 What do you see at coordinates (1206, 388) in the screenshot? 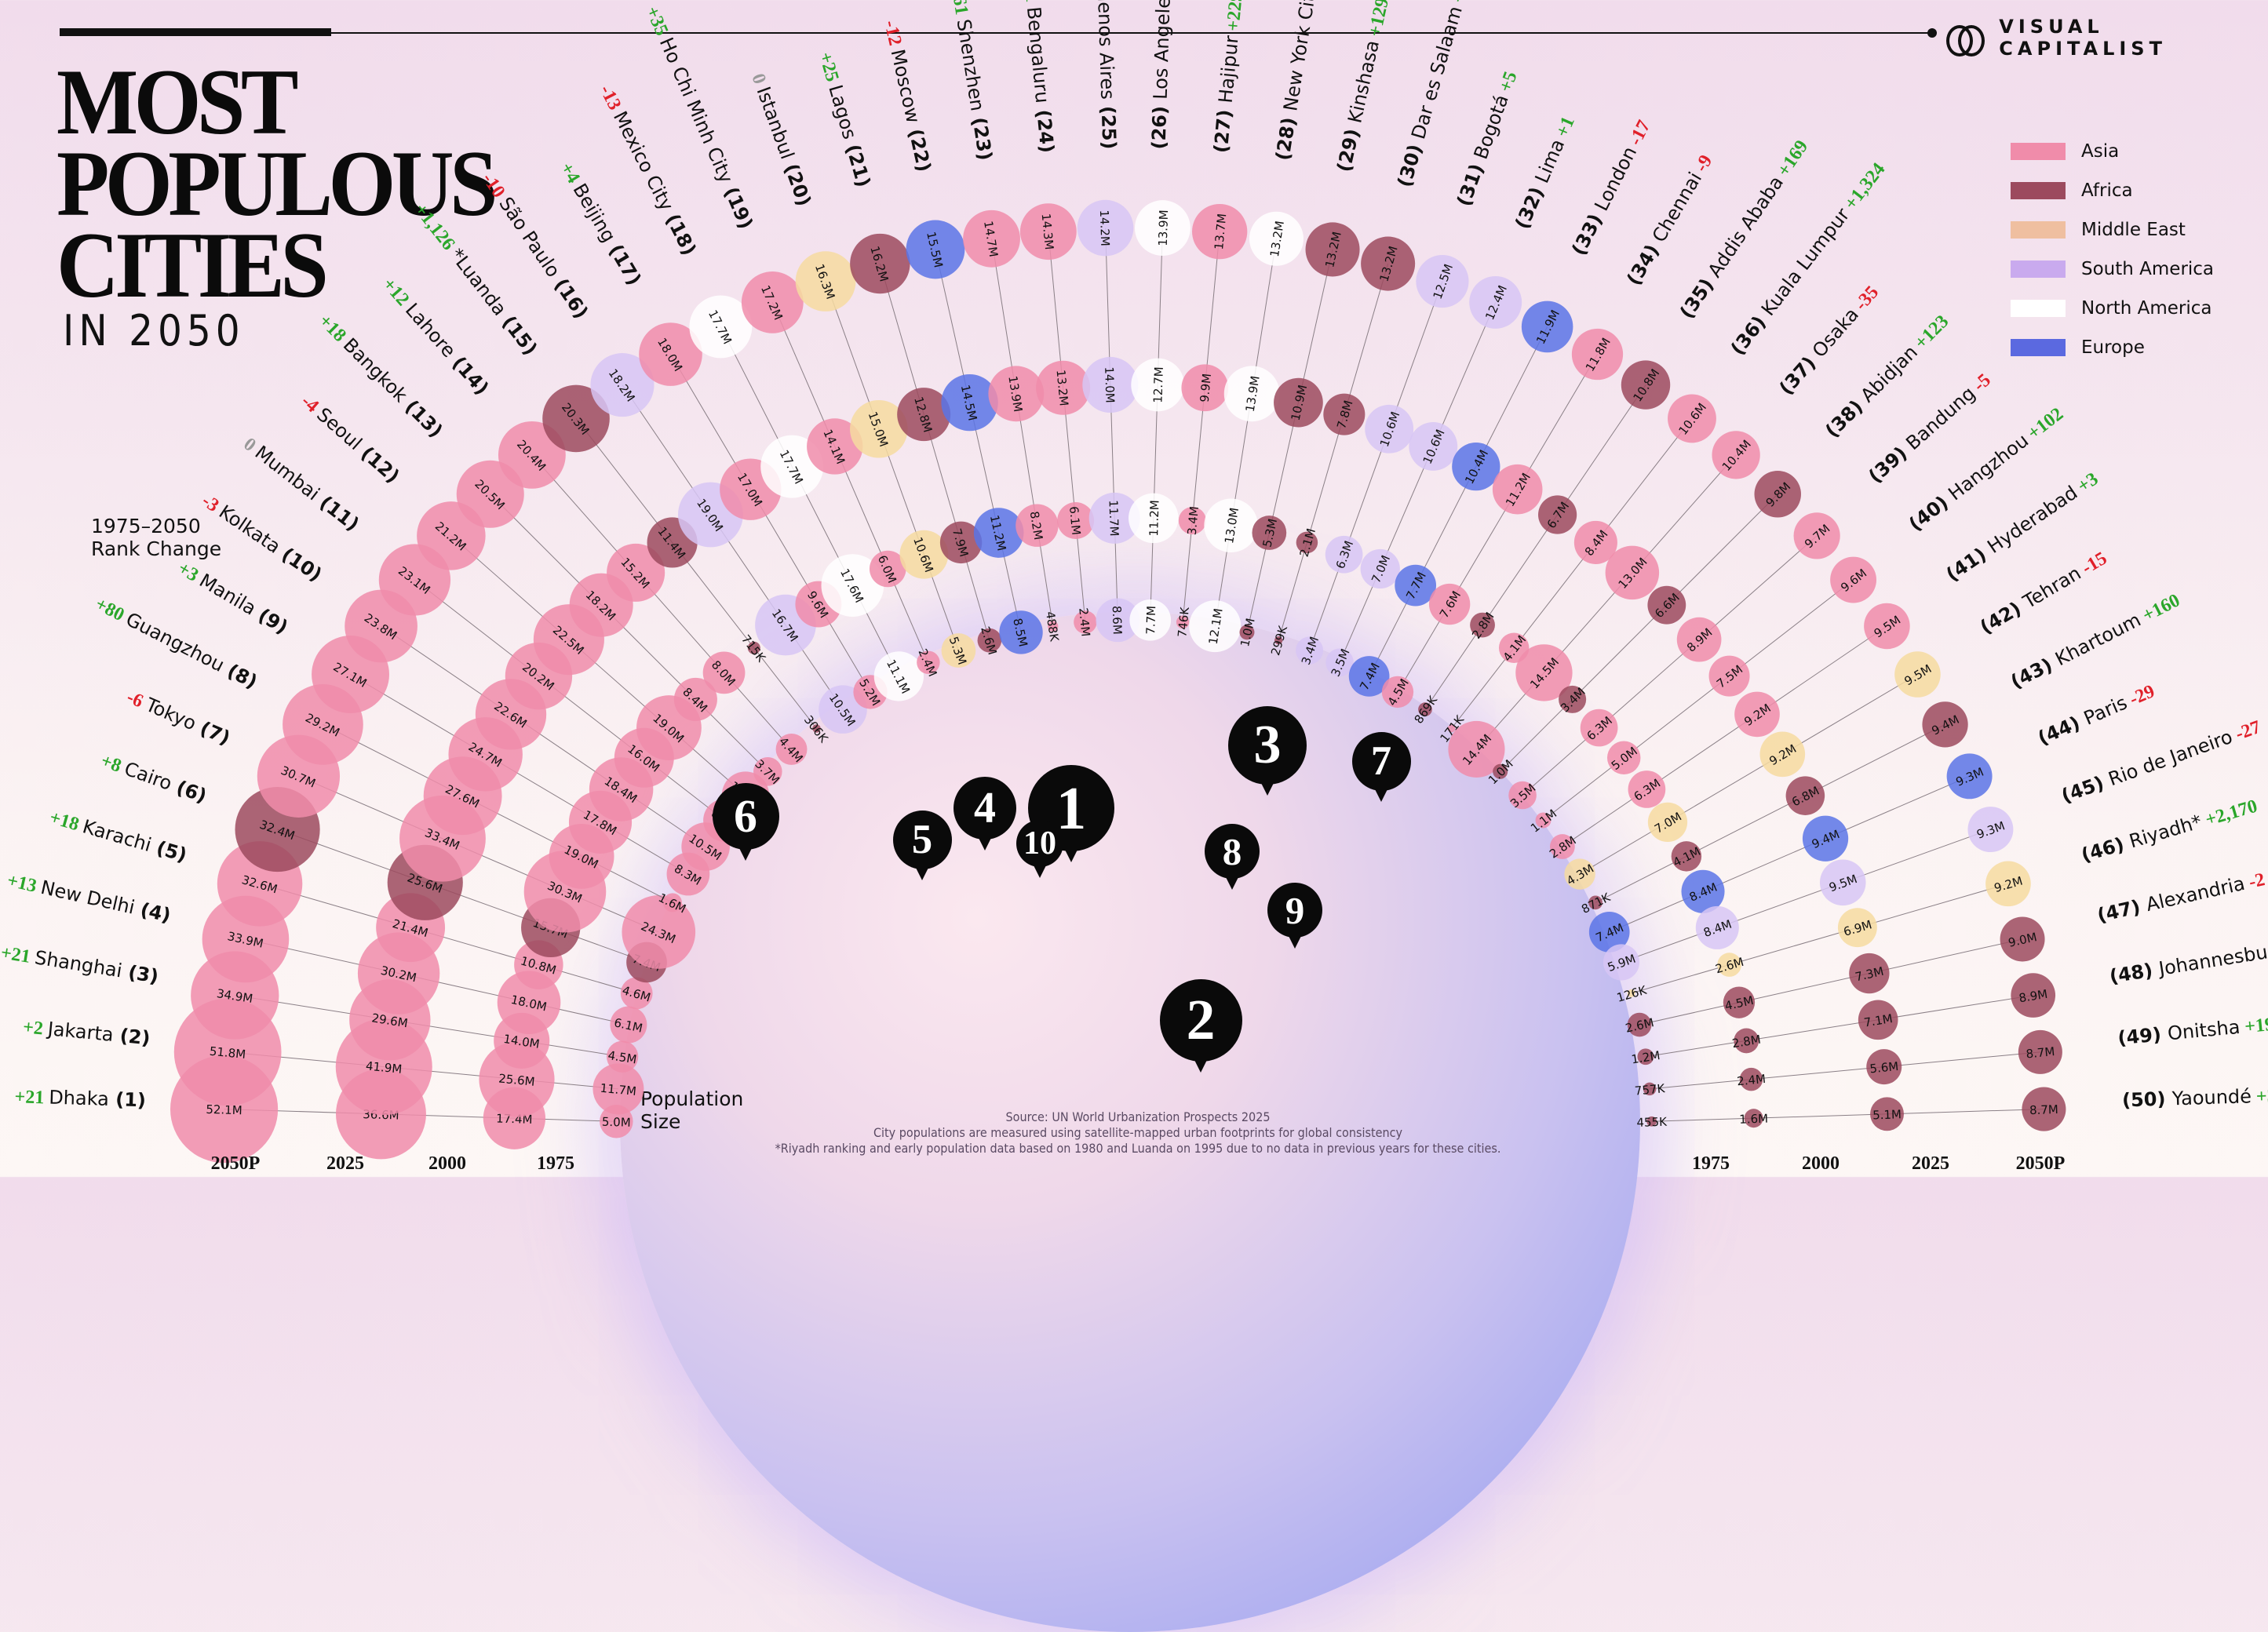
I see `population-value: 9.9M` at bounding box center [1206, 388].